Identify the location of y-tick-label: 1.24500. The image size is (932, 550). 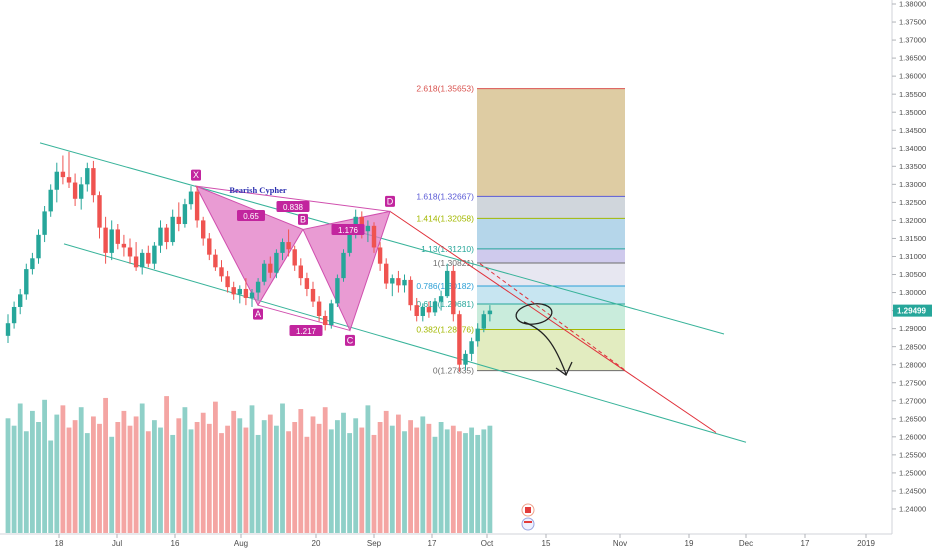
(912, 491).